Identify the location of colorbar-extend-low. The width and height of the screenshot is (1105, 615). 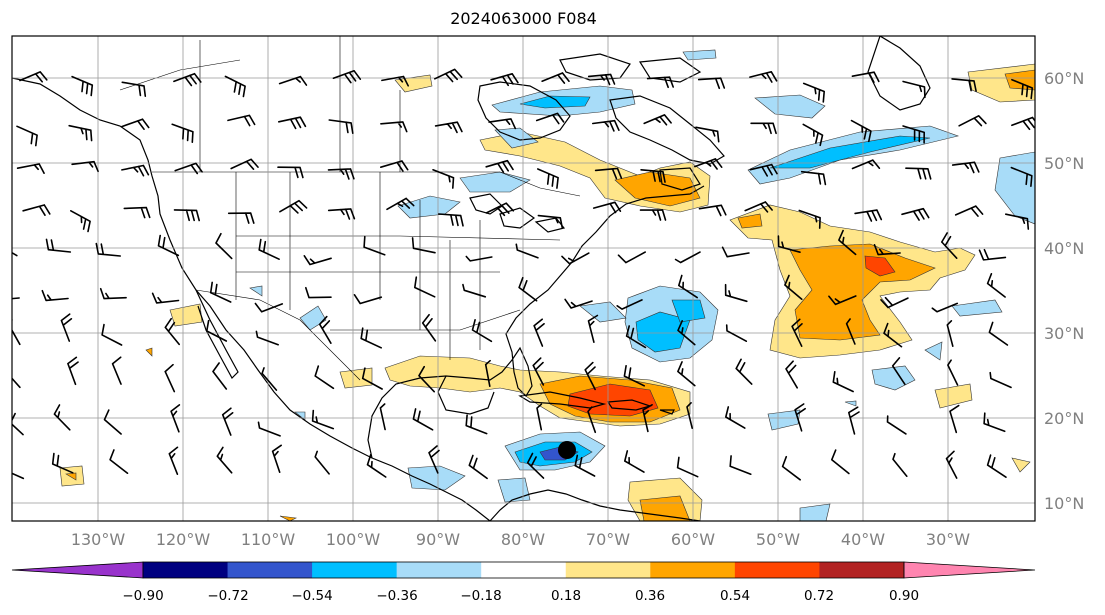
(77, 570).